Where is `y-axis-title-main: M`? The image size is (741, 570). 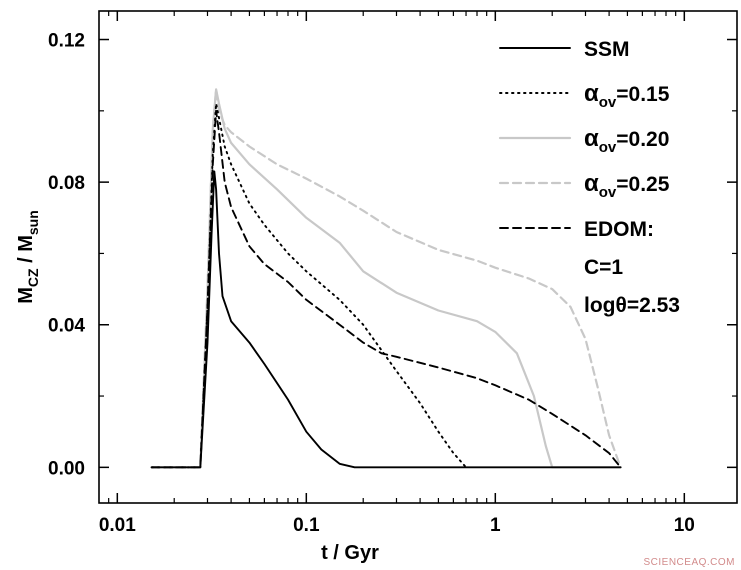
y-axis-title-main: M is located at coordinates (26, 295).